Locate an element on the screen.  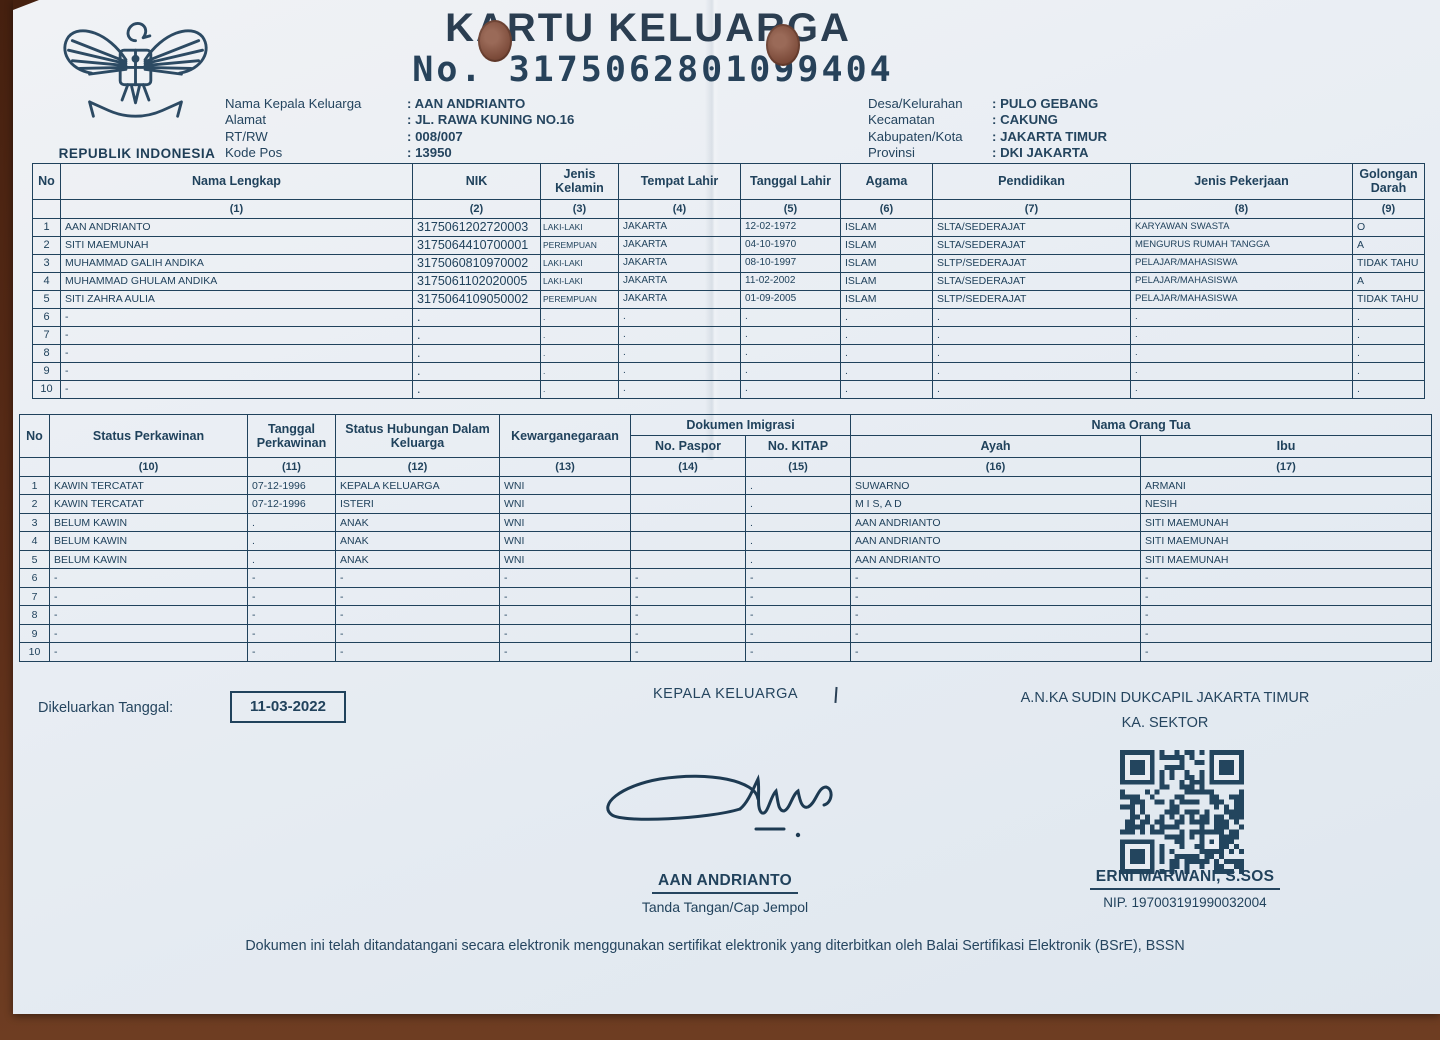
table-row: 9-------- is located at coordinates (726, 633).